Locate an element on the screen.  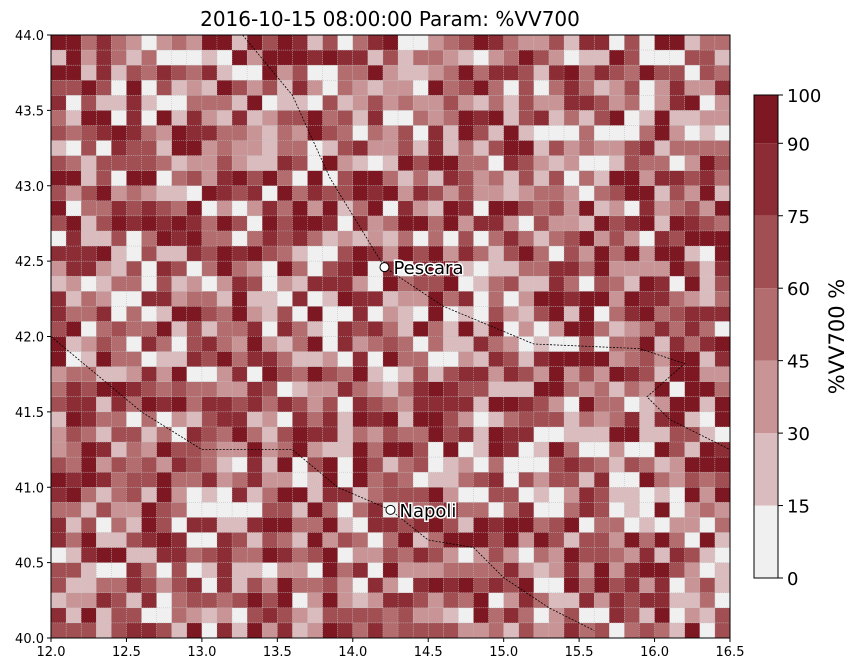
colorbar-segment is located at coordinates (766, 324).